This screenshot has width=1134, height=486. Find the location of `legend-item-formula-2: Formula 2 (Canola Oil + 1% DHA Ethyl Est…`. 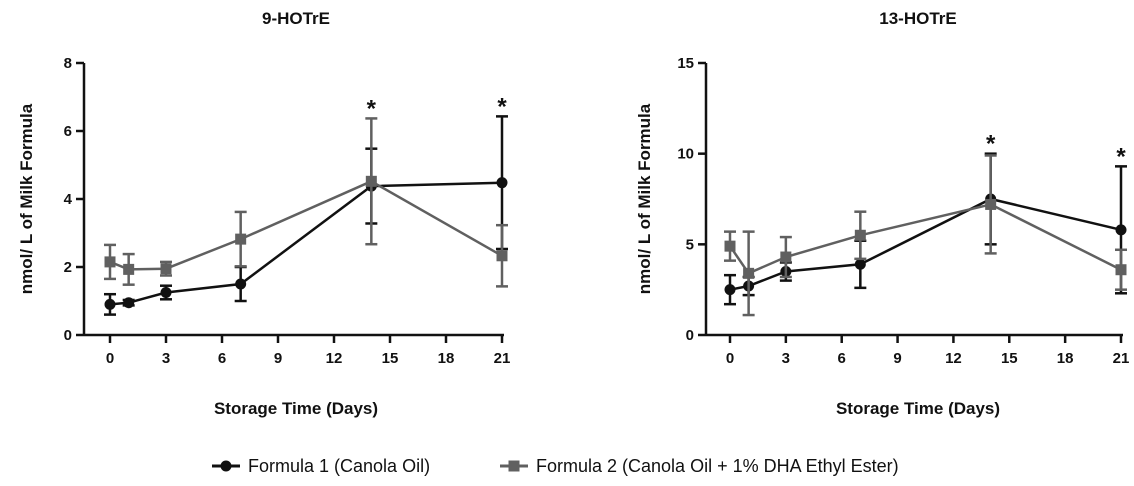

legend-item-formula-2: Formula 2 (Canola Oil + 1% DHA Ethyl Est… is located at coordinates (699, 466).